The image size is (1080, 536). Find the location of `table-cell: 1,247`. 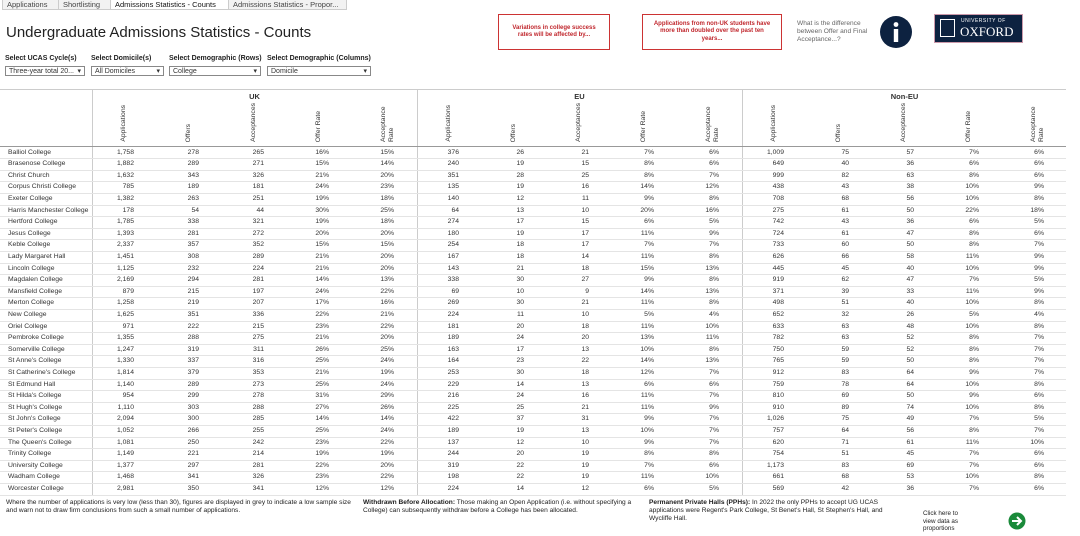

table-cell: 1,247 is located at coordinates (125, 349).